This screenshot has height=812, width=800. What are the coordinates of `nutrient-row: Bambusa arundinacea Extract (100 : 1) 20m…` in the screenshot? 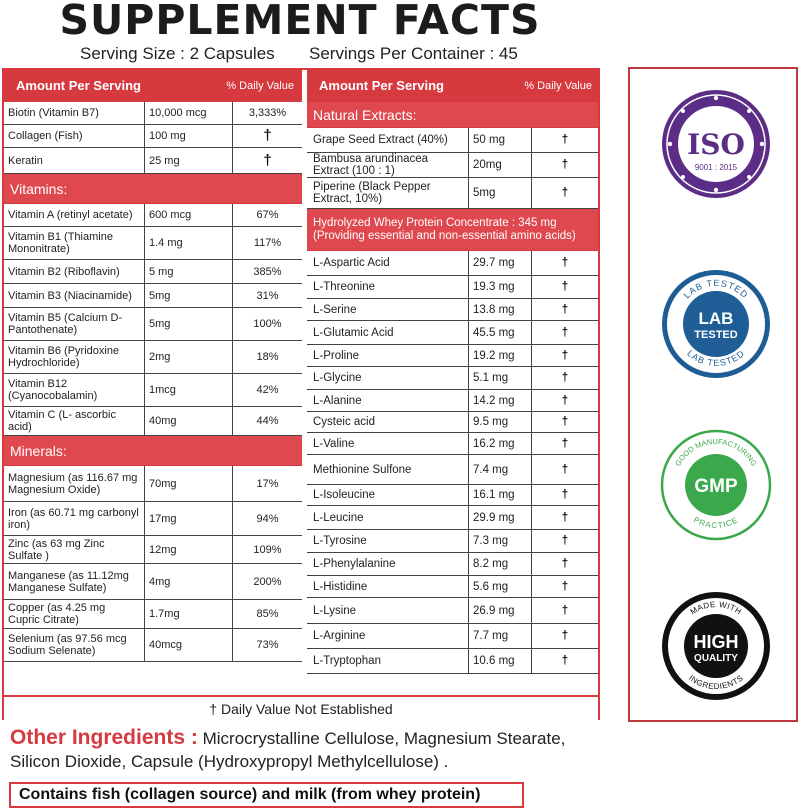 It's located at (452, 165).